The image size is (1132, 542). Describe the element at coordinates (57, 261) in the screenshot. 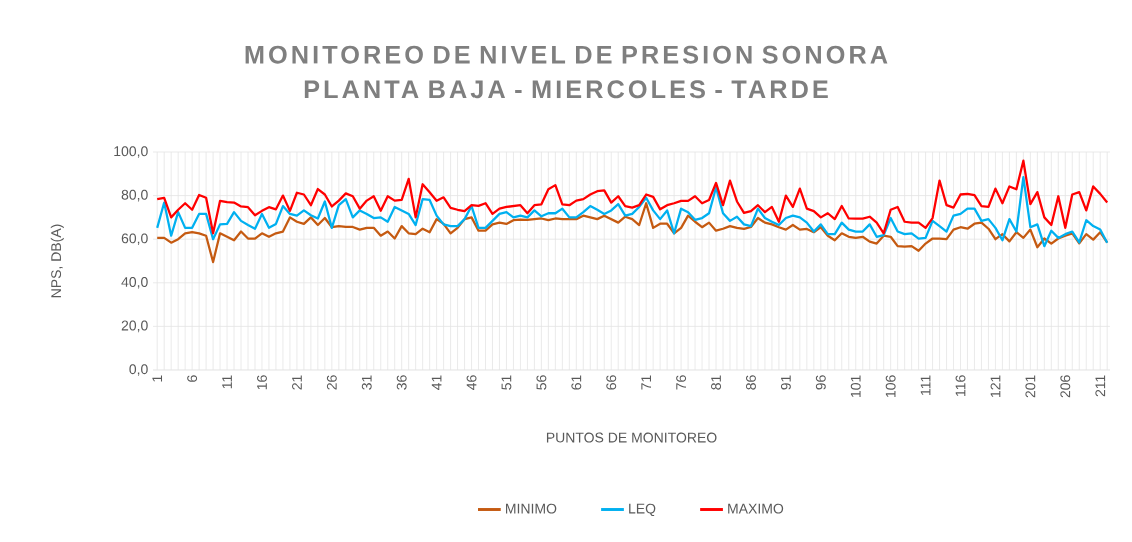

I see `y-axis-title: NPS, DB(A)` at that location.